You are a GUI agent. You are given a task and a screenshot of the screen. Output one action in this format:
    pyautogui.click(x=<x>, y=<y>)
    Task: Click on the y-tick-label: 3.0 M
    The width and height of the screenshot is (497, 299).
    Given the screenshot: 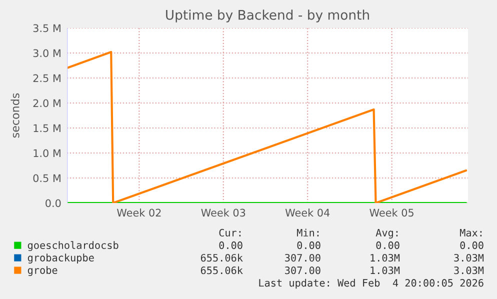 What is the action you would take?
    pyautogui.click(x=46, y=53)
    